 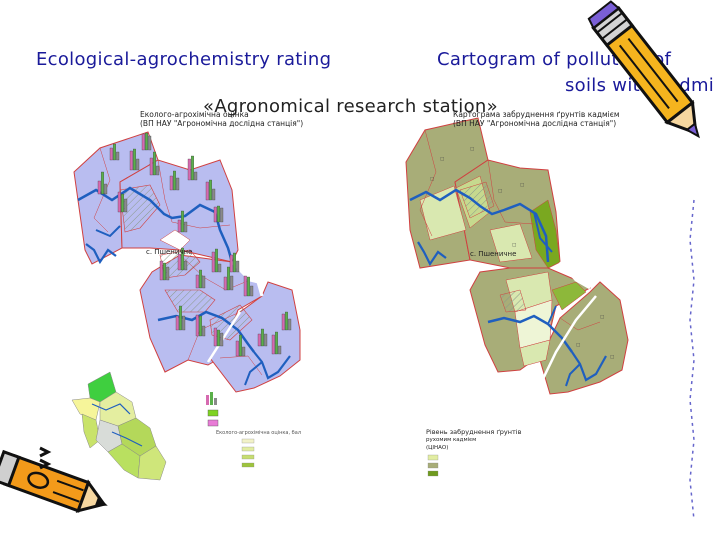 I want to click on right-map-legend, so click(x=433, y=465).